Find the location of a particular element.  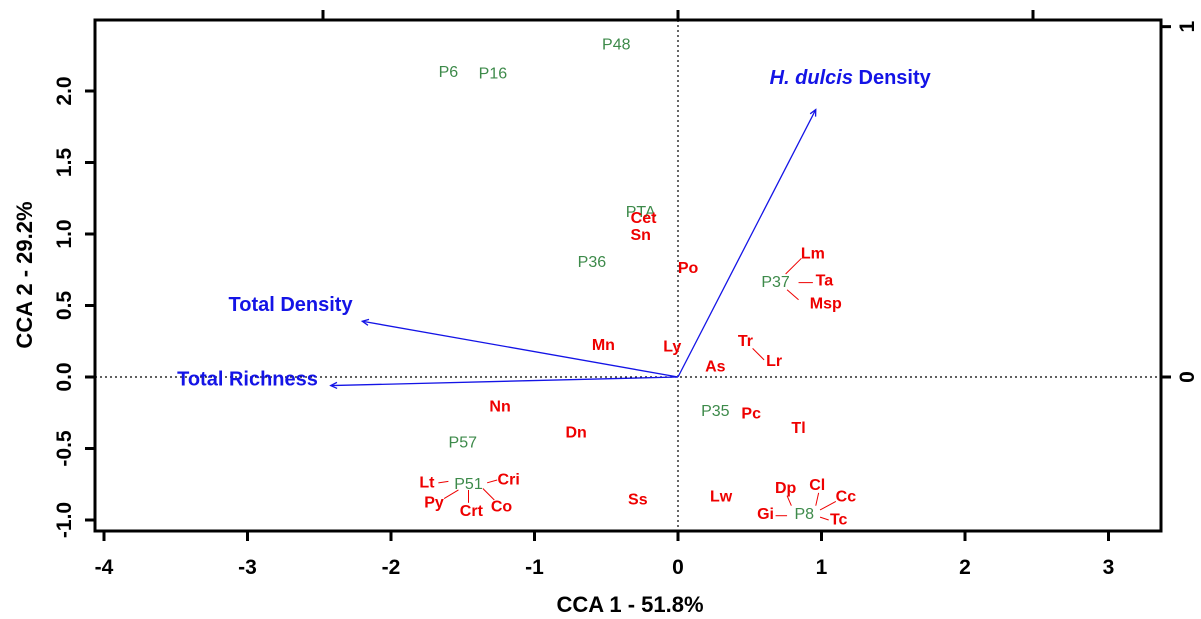

species-label: Sn is located at coordinates (640, 235).